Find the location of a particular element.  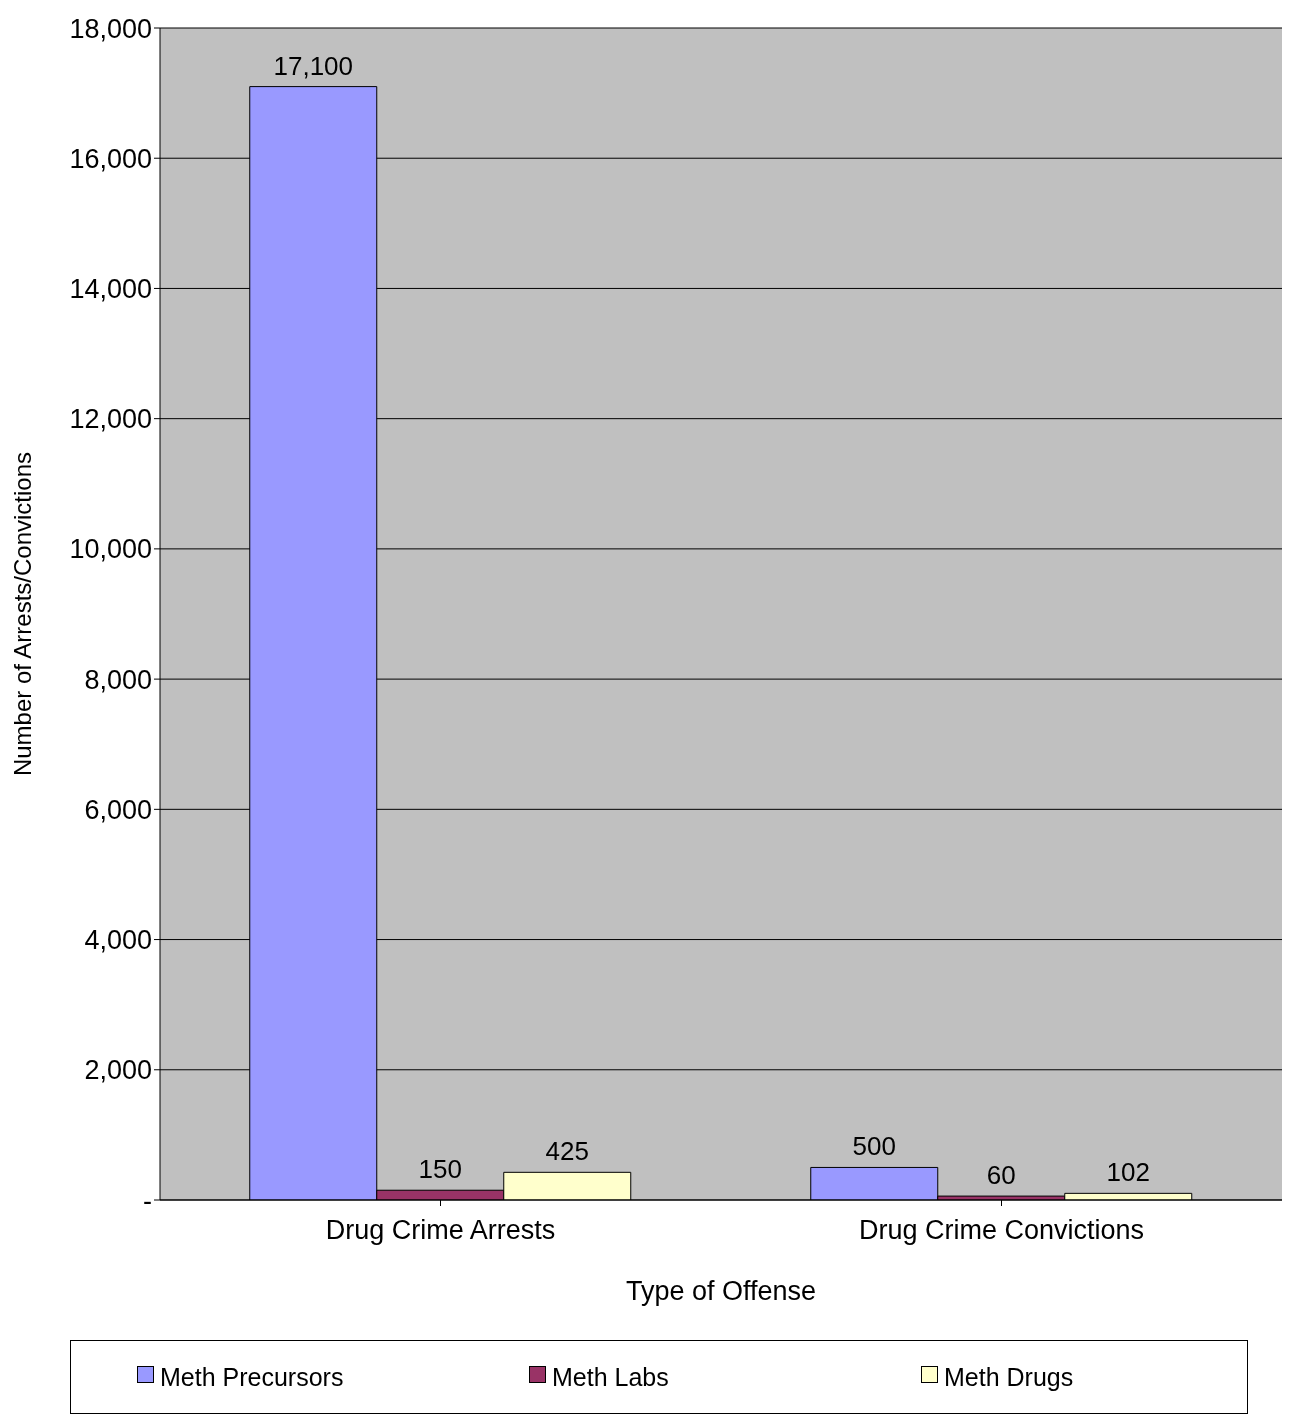

data-label: 102 is located at coordinates (1128, 1172).